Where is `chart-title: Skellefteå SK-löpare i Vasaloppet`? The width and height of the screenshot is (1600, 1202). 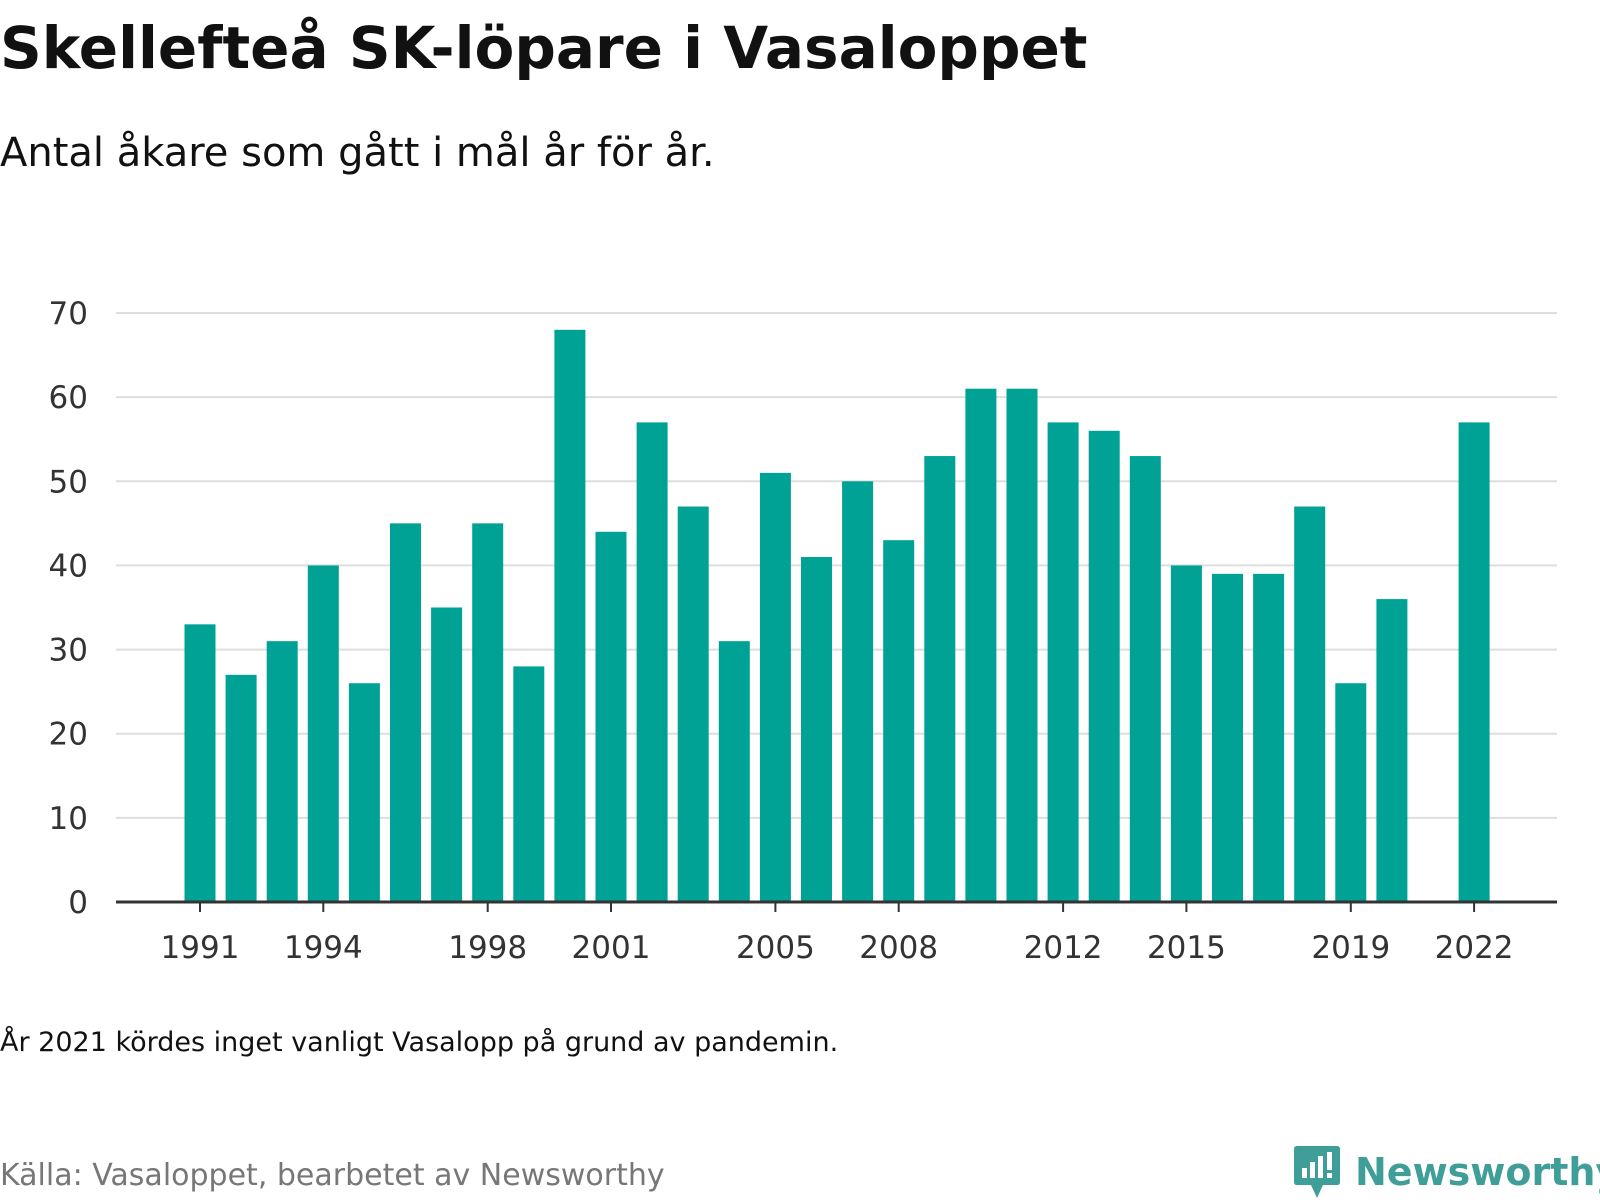 chart-title: Skellefteå SK-löpare i Vasaloppet is located at coordinates (544, 48).